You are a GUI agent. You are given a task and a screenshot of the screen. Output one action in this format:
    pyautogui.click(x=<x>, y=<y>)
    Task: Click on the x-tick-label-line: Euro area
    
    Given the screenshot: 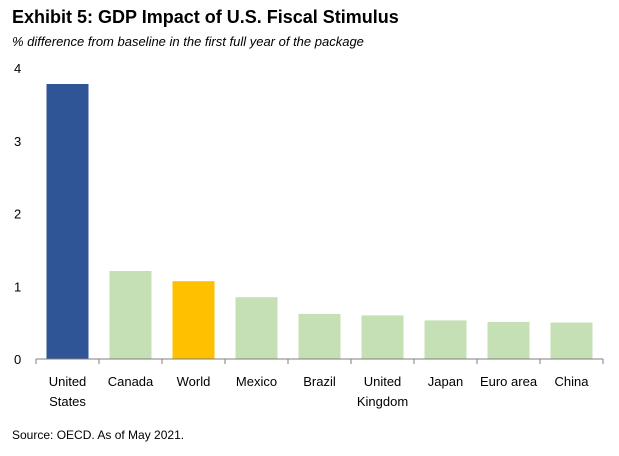 What is the action you would take?
    pyautogui.click(x=509, y=381)
    